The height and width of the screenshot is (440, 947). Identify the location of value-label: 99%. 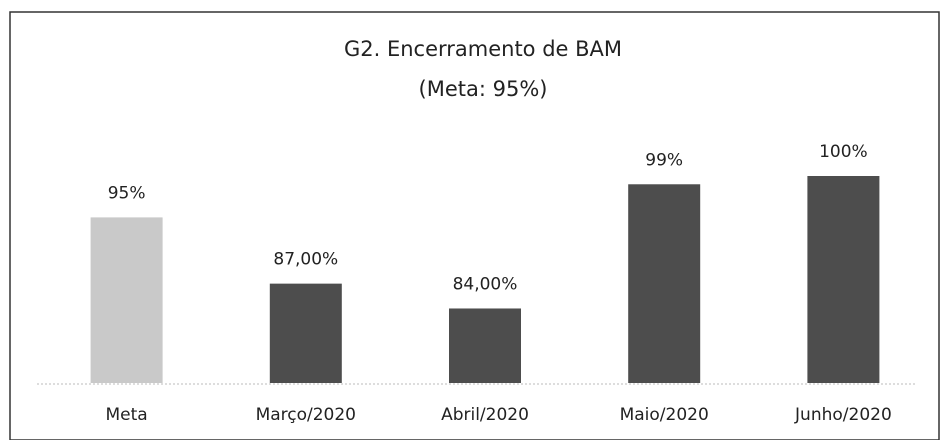
(664, 160).